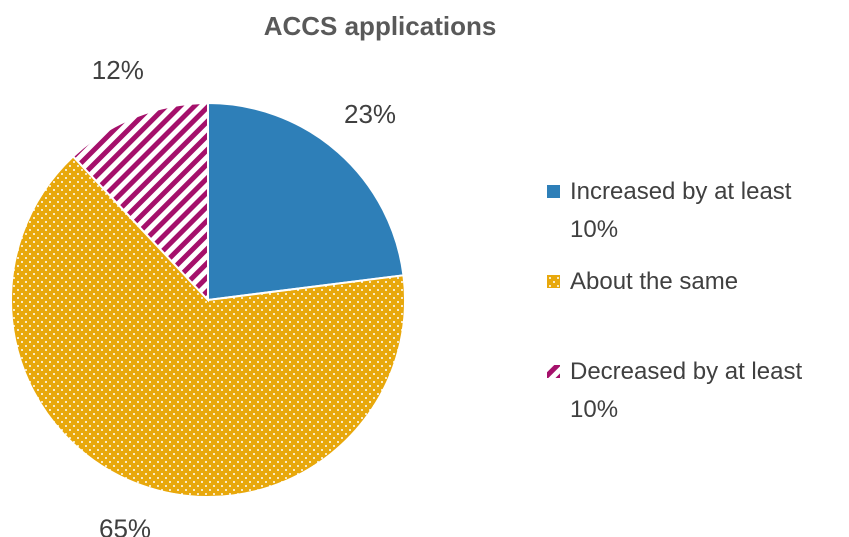 This screenshot has height=537, width=849. What do you see at coordinates (654, 281) in the screenshot?
I see `legend-label: About the same` at bounding box center [654, 281].